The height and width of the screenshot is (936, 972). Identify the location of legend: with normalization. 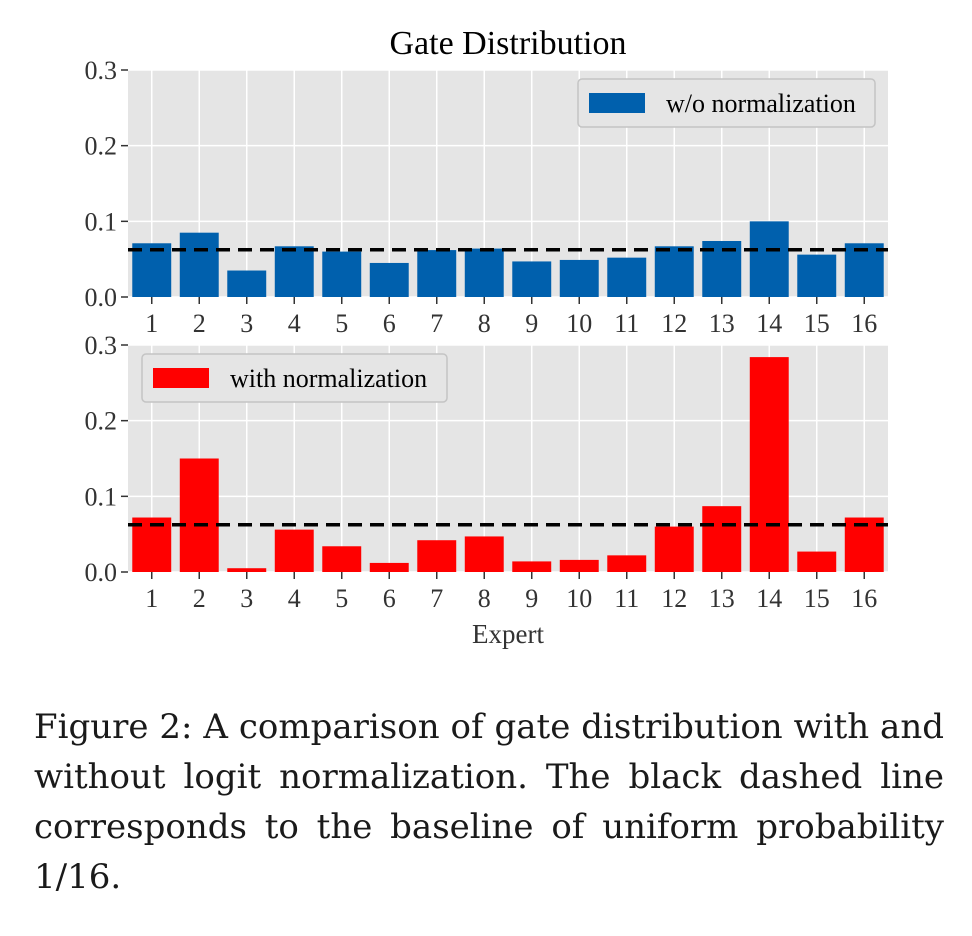
(294, 378).